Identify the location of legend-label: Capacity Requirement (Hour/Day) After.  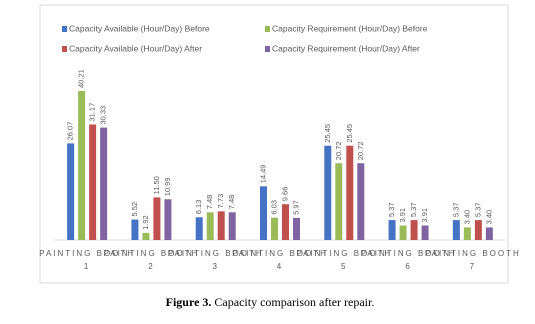
(346, 48).